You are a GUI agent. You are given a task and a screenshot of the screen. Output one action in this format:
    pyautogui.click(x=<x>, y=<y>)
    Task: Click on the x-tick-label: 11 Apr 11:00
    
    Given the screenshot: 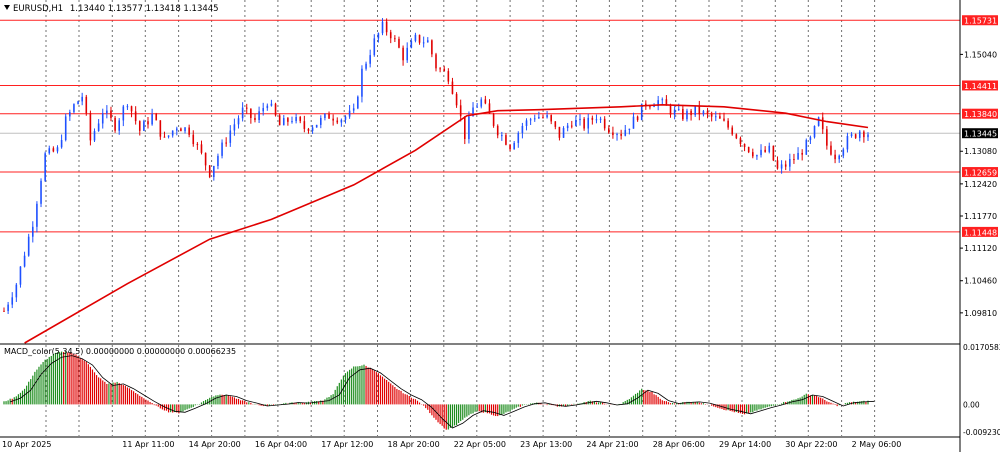 What is the action you would take?
    pyautogui.click(x=148, y=444)
    